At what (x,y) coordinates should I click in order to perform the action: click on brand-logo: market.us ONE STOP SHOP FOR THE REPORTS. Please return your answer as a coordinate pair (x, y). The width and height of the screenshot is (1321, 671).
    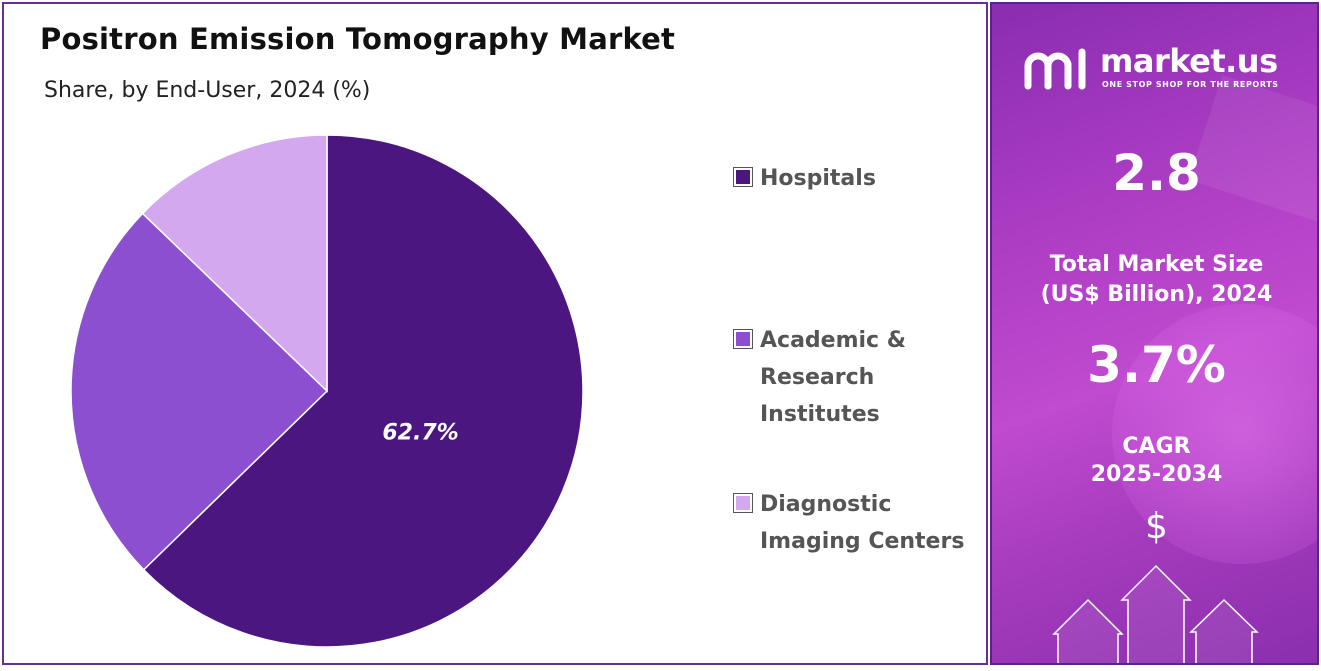
    Looking at the image, I should click on (1164, 69).